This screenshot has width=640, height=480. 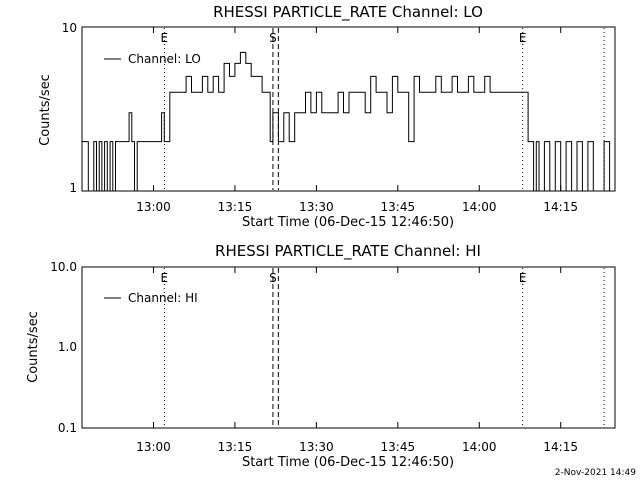 What do you see at coordinates (560, 447) in the screenshot?
I see `hi-x-tick-label: 14:15` at bounding box center [560, 447].